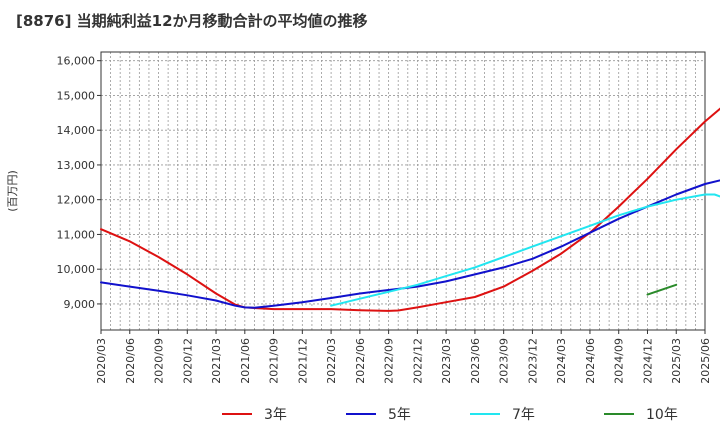 This screenshot has width=720, height=440. I want to click on y-tick-label: 15,000, so click(76, 95).